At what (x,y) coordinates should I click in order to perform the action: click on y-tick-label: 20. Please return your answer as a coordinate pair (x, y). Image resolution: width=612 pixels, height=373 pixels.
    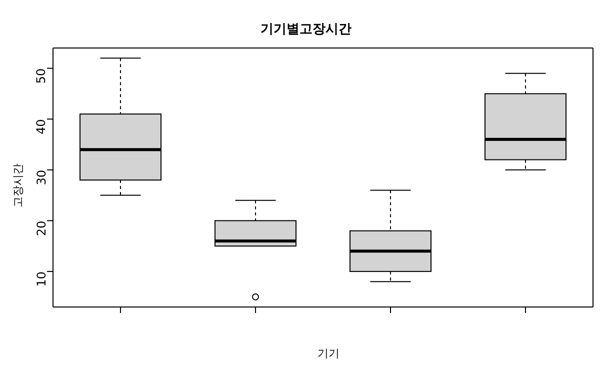
    Looking at the image, I should click on (41, 228).